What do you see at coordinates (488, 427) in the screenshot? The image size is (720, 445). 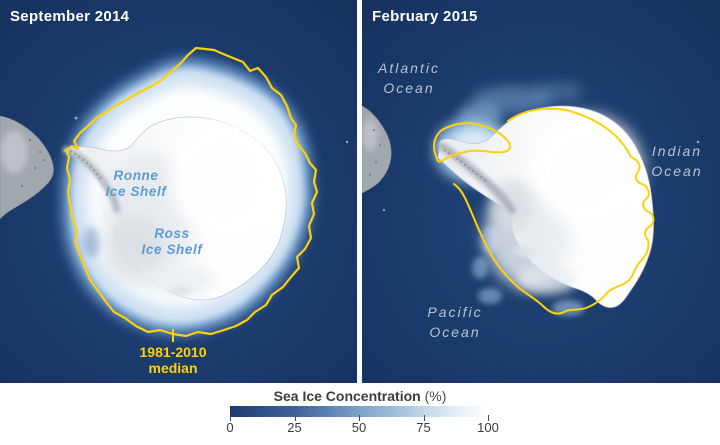 I see `tick-label-100: 100` at bounding box center [488, 427].